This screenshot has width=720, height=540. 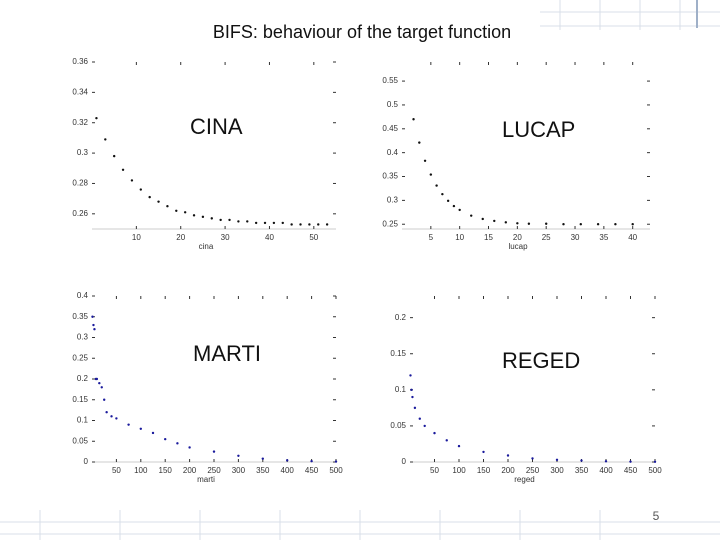 What do you see at coordinates (546, 237) in the screenshot?
I see `x-tick-label: 25` at bounding box center [546, 237].